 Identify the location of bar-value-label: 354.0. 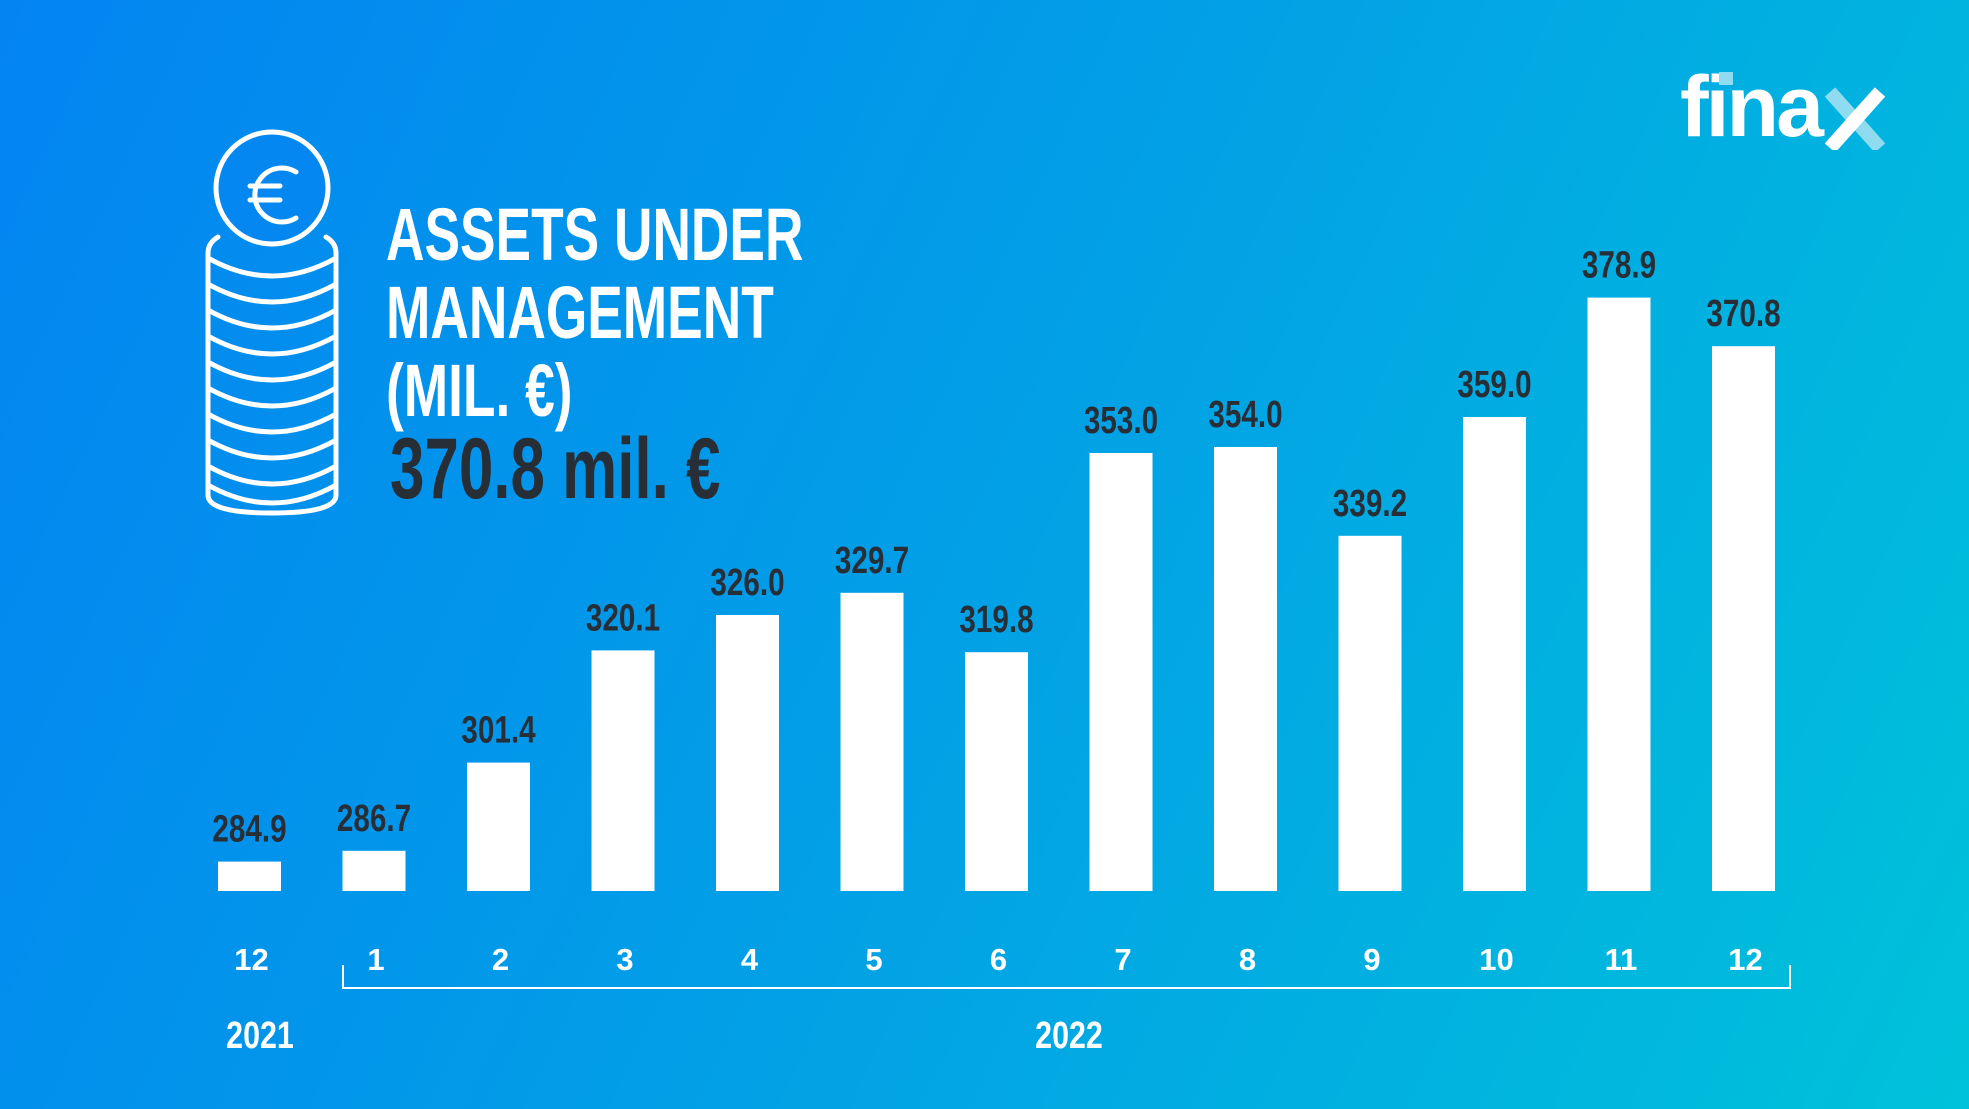
(1245, 415).